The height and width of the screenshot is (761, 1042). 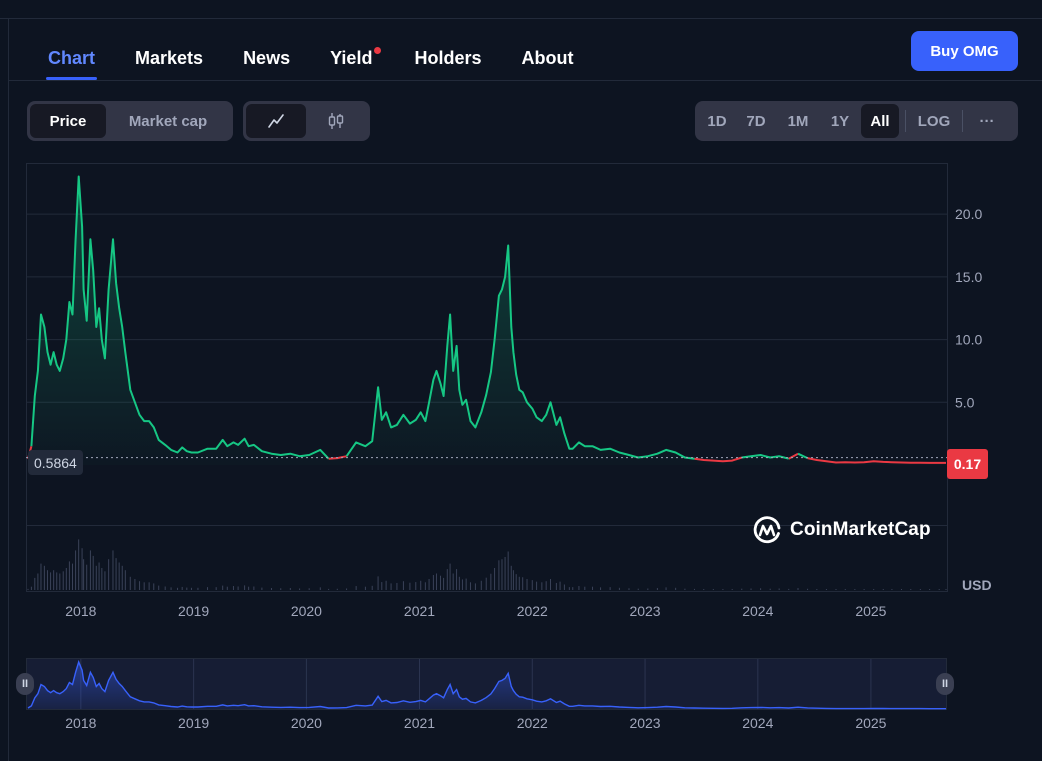 I want to click on panel-top-border, so click(x=521, y=18).